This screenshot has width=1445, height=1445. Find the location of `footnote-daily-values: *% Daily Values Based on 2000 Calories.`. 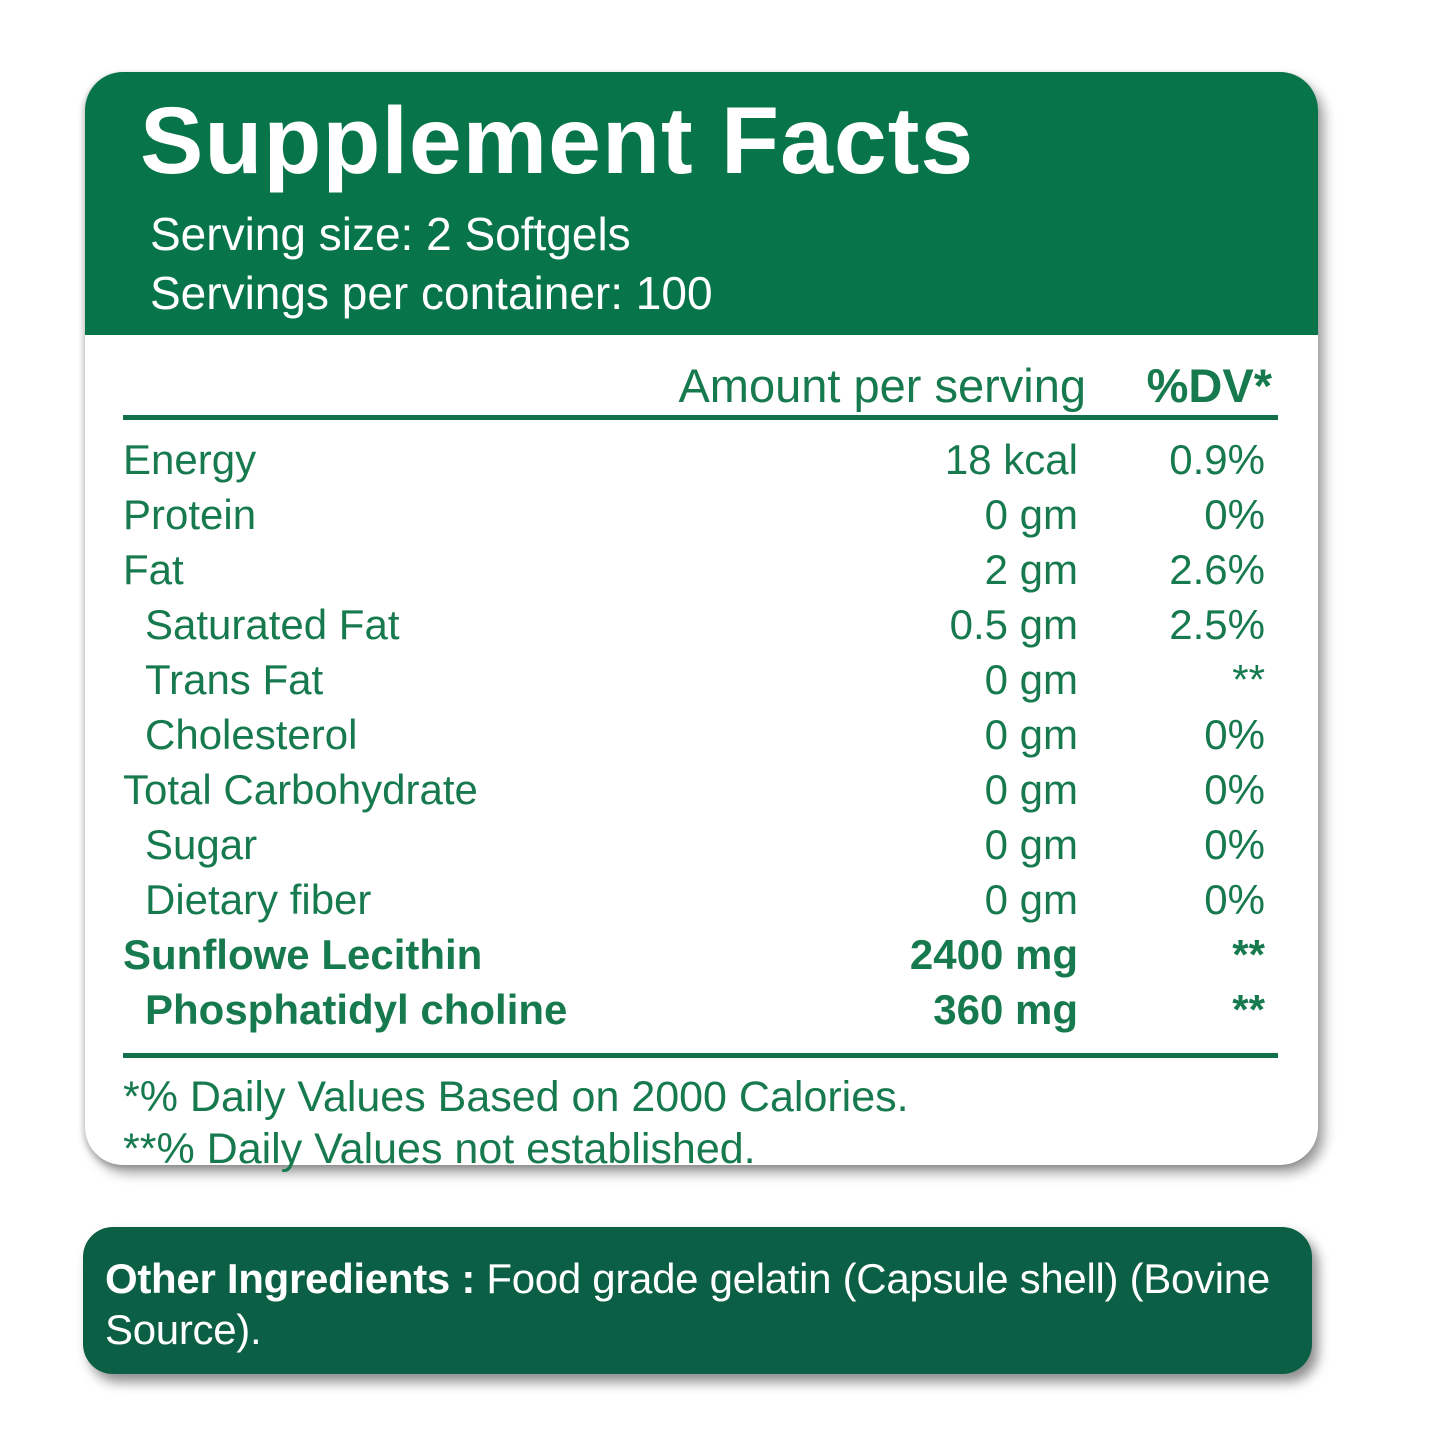

footnote-daily-values: *% Daily Values Based on 2000 Calories. is located at coordinates (516, 1097).